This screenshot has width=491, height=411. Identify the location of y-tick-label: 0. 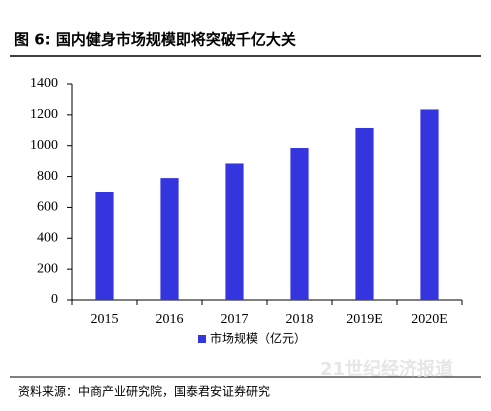
(54, 299).